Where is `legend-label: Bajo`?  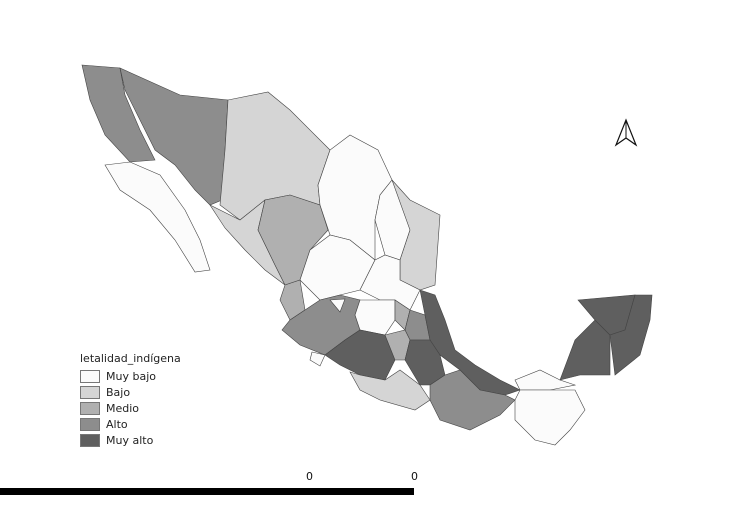
legend-label: Bajo is located at coordinates (118, 392).